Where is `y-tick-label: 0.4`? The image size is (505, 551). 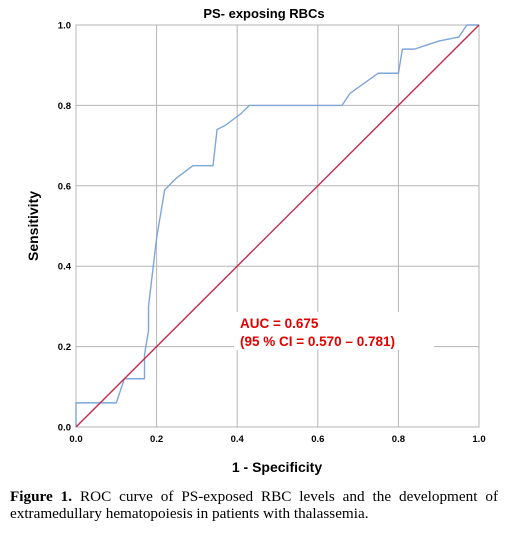 y-tick-label: 0.4 is located at coordinates (65, 267).